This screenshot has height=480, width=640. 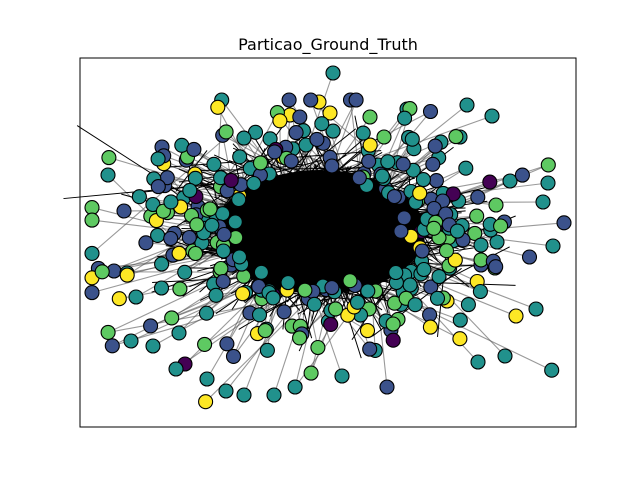 I want to click on plot-title: Particao_Ground_Truth, so click(x=328, y=45).